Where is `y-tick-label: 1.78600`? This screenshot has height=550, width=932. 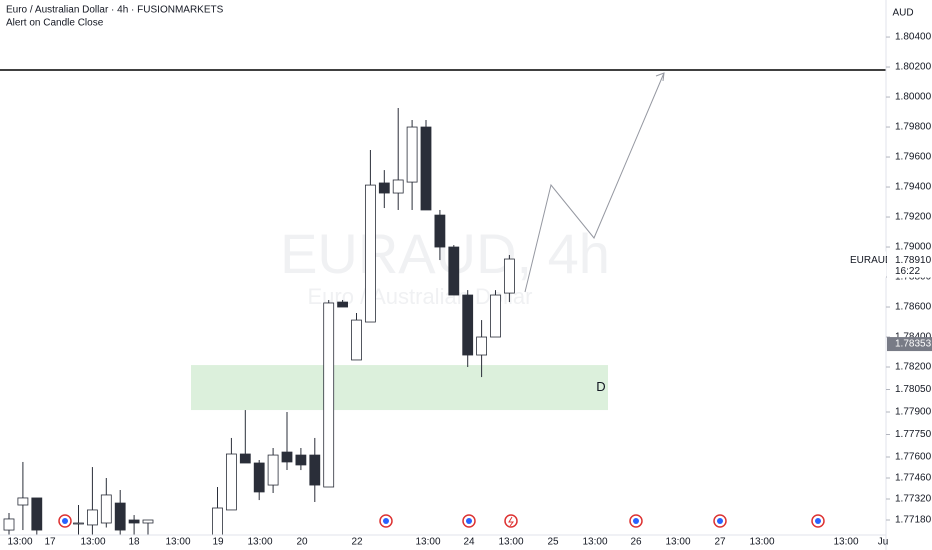 y-tick-label: 1.78600 is located at coordinates (913, 307).